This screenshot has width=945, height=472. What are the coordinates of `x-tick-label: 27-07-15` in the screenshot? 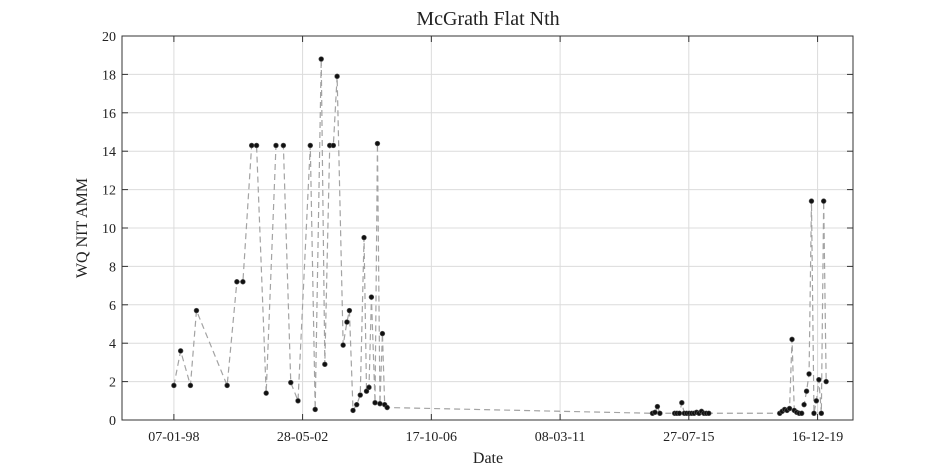 It's located at (688, 437).